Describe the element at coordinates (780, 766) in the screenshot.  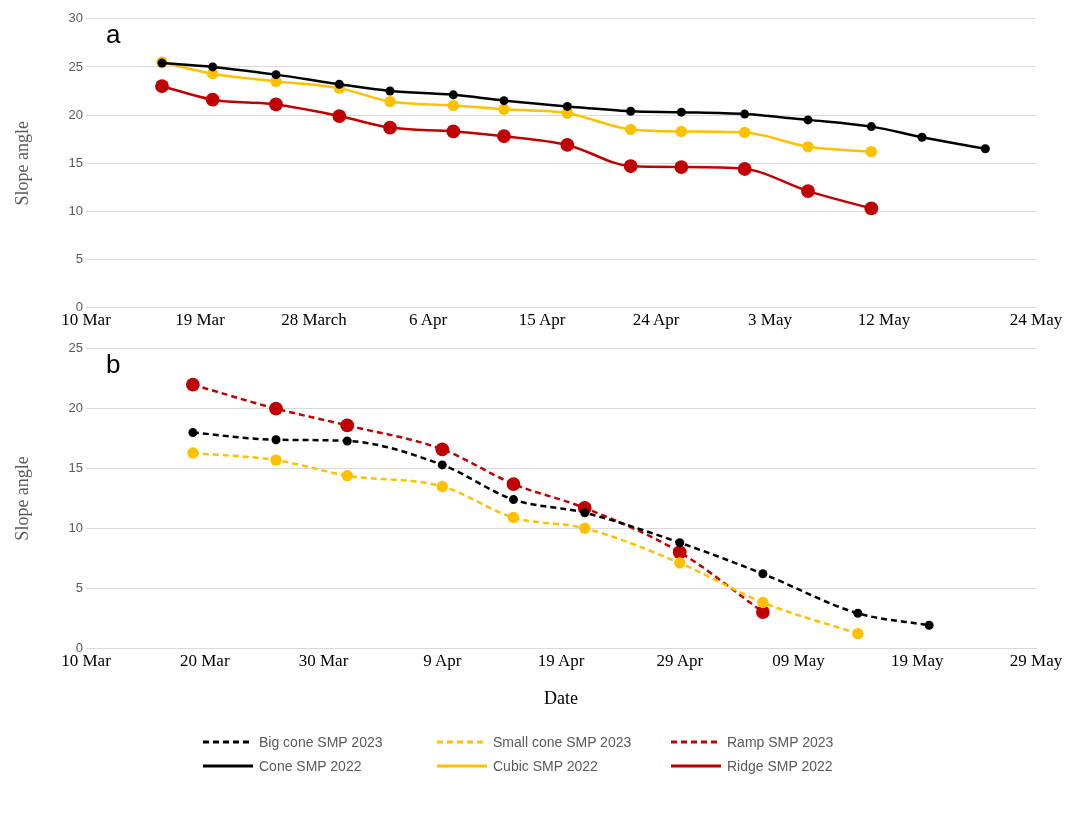
I see `text: Ridge SMP 2022` at that location.